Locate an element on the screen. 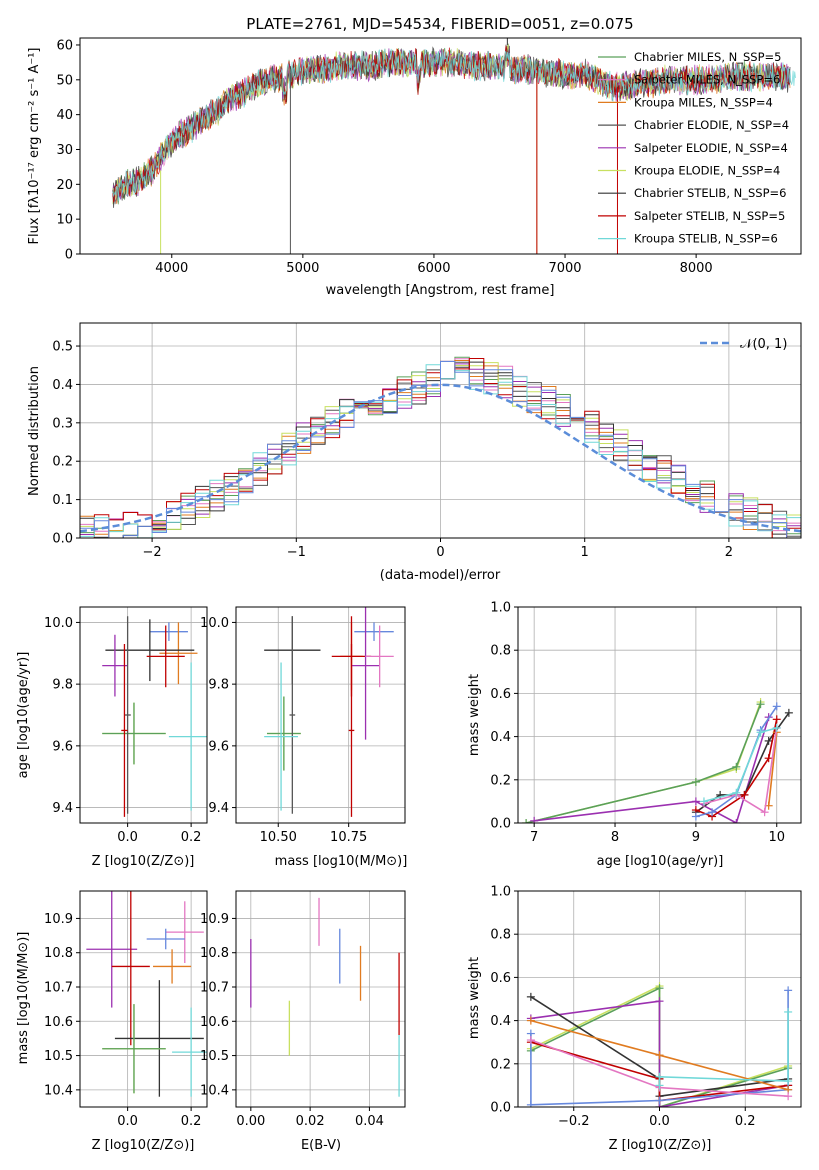 Image resolution: width=819 pixels, height=1170 pixels. panel-mass-z-ylabel: mass [log10(M/M⊙)] is located at coordinates (23, 998).